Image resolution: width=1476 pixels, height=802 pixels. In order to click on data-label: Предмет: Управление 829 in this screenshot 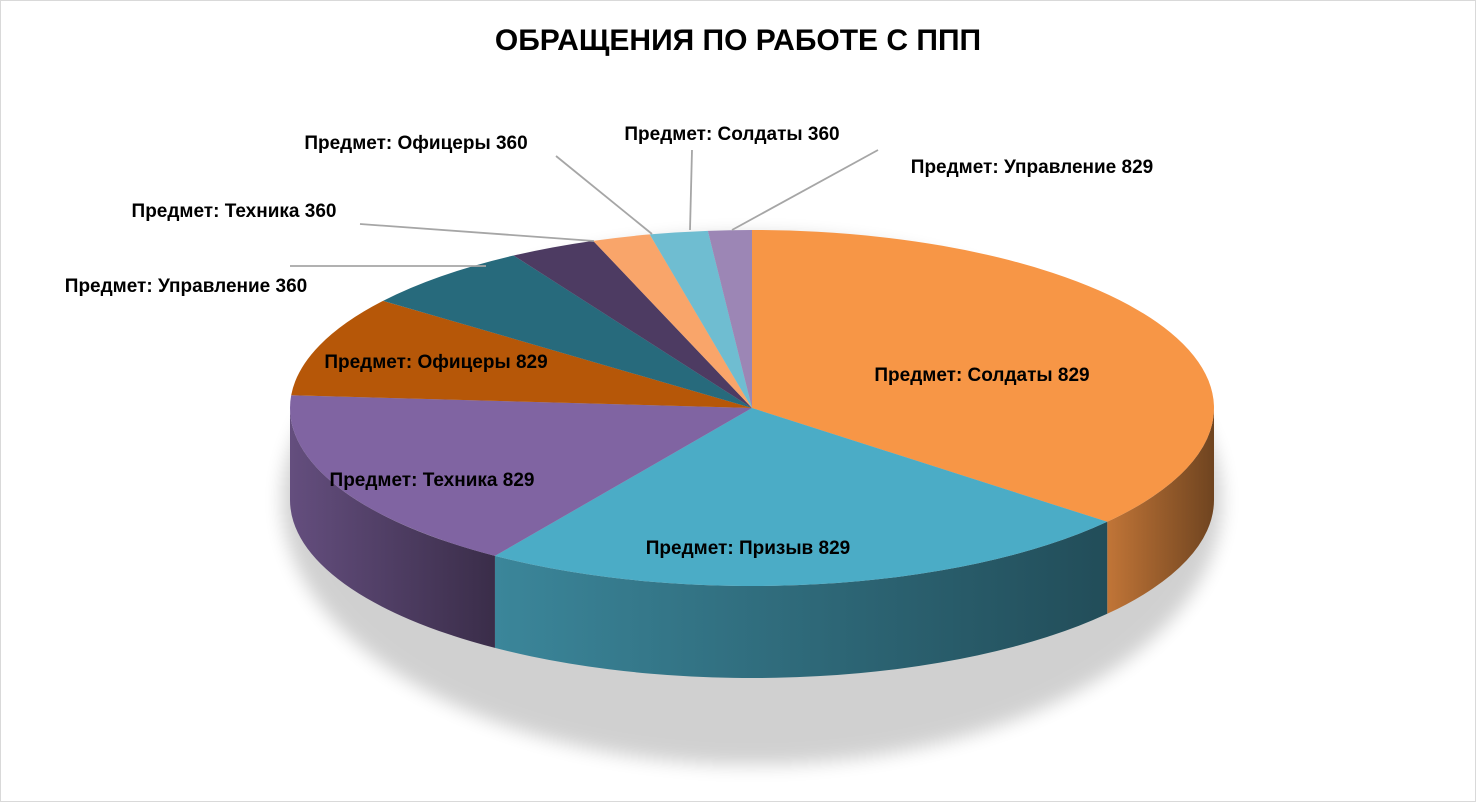, I will do `click(1032, 167)`.